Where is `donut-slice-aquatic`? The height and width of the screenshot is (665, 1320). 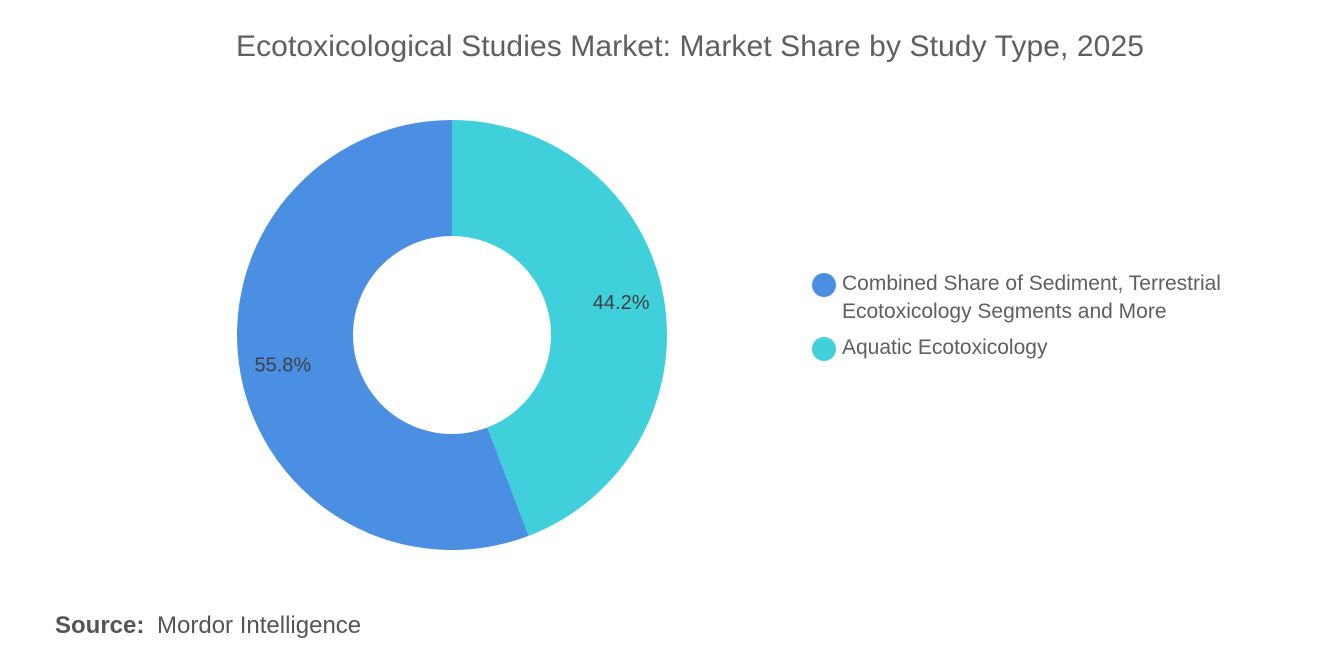 donut-slice-aquatic is located at coordinates (559, 328).